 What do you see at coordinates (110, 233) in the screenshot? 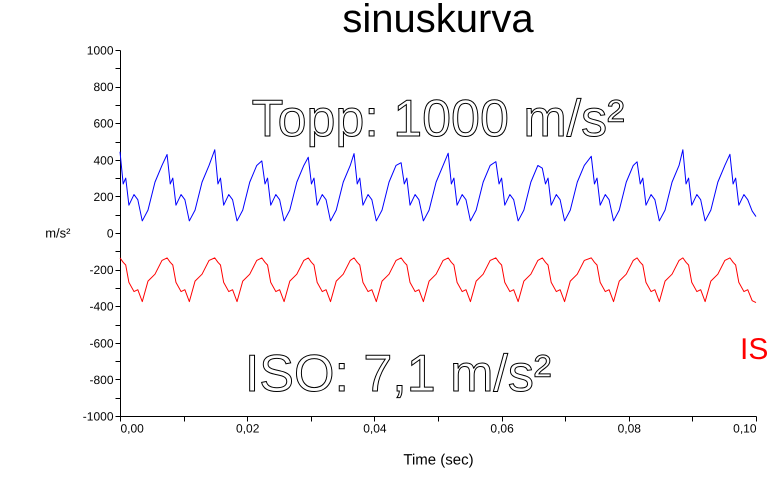
I see `y-tick-label: 0` at bounding box center [110, 233].